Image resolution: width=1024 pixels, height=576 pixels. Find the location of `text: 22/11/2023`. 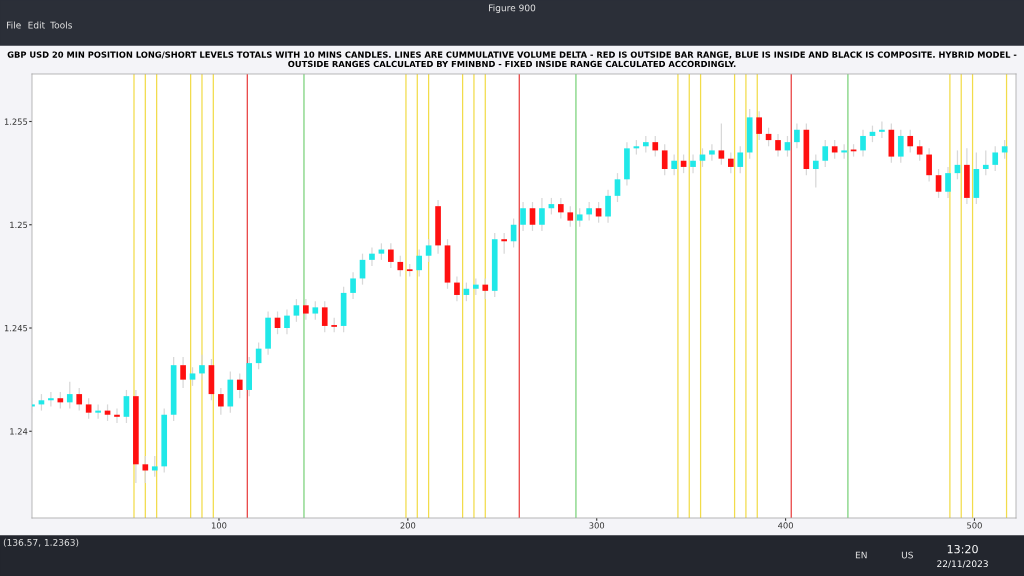

text: 22/11/2023 is located at coordinates (962, 564).